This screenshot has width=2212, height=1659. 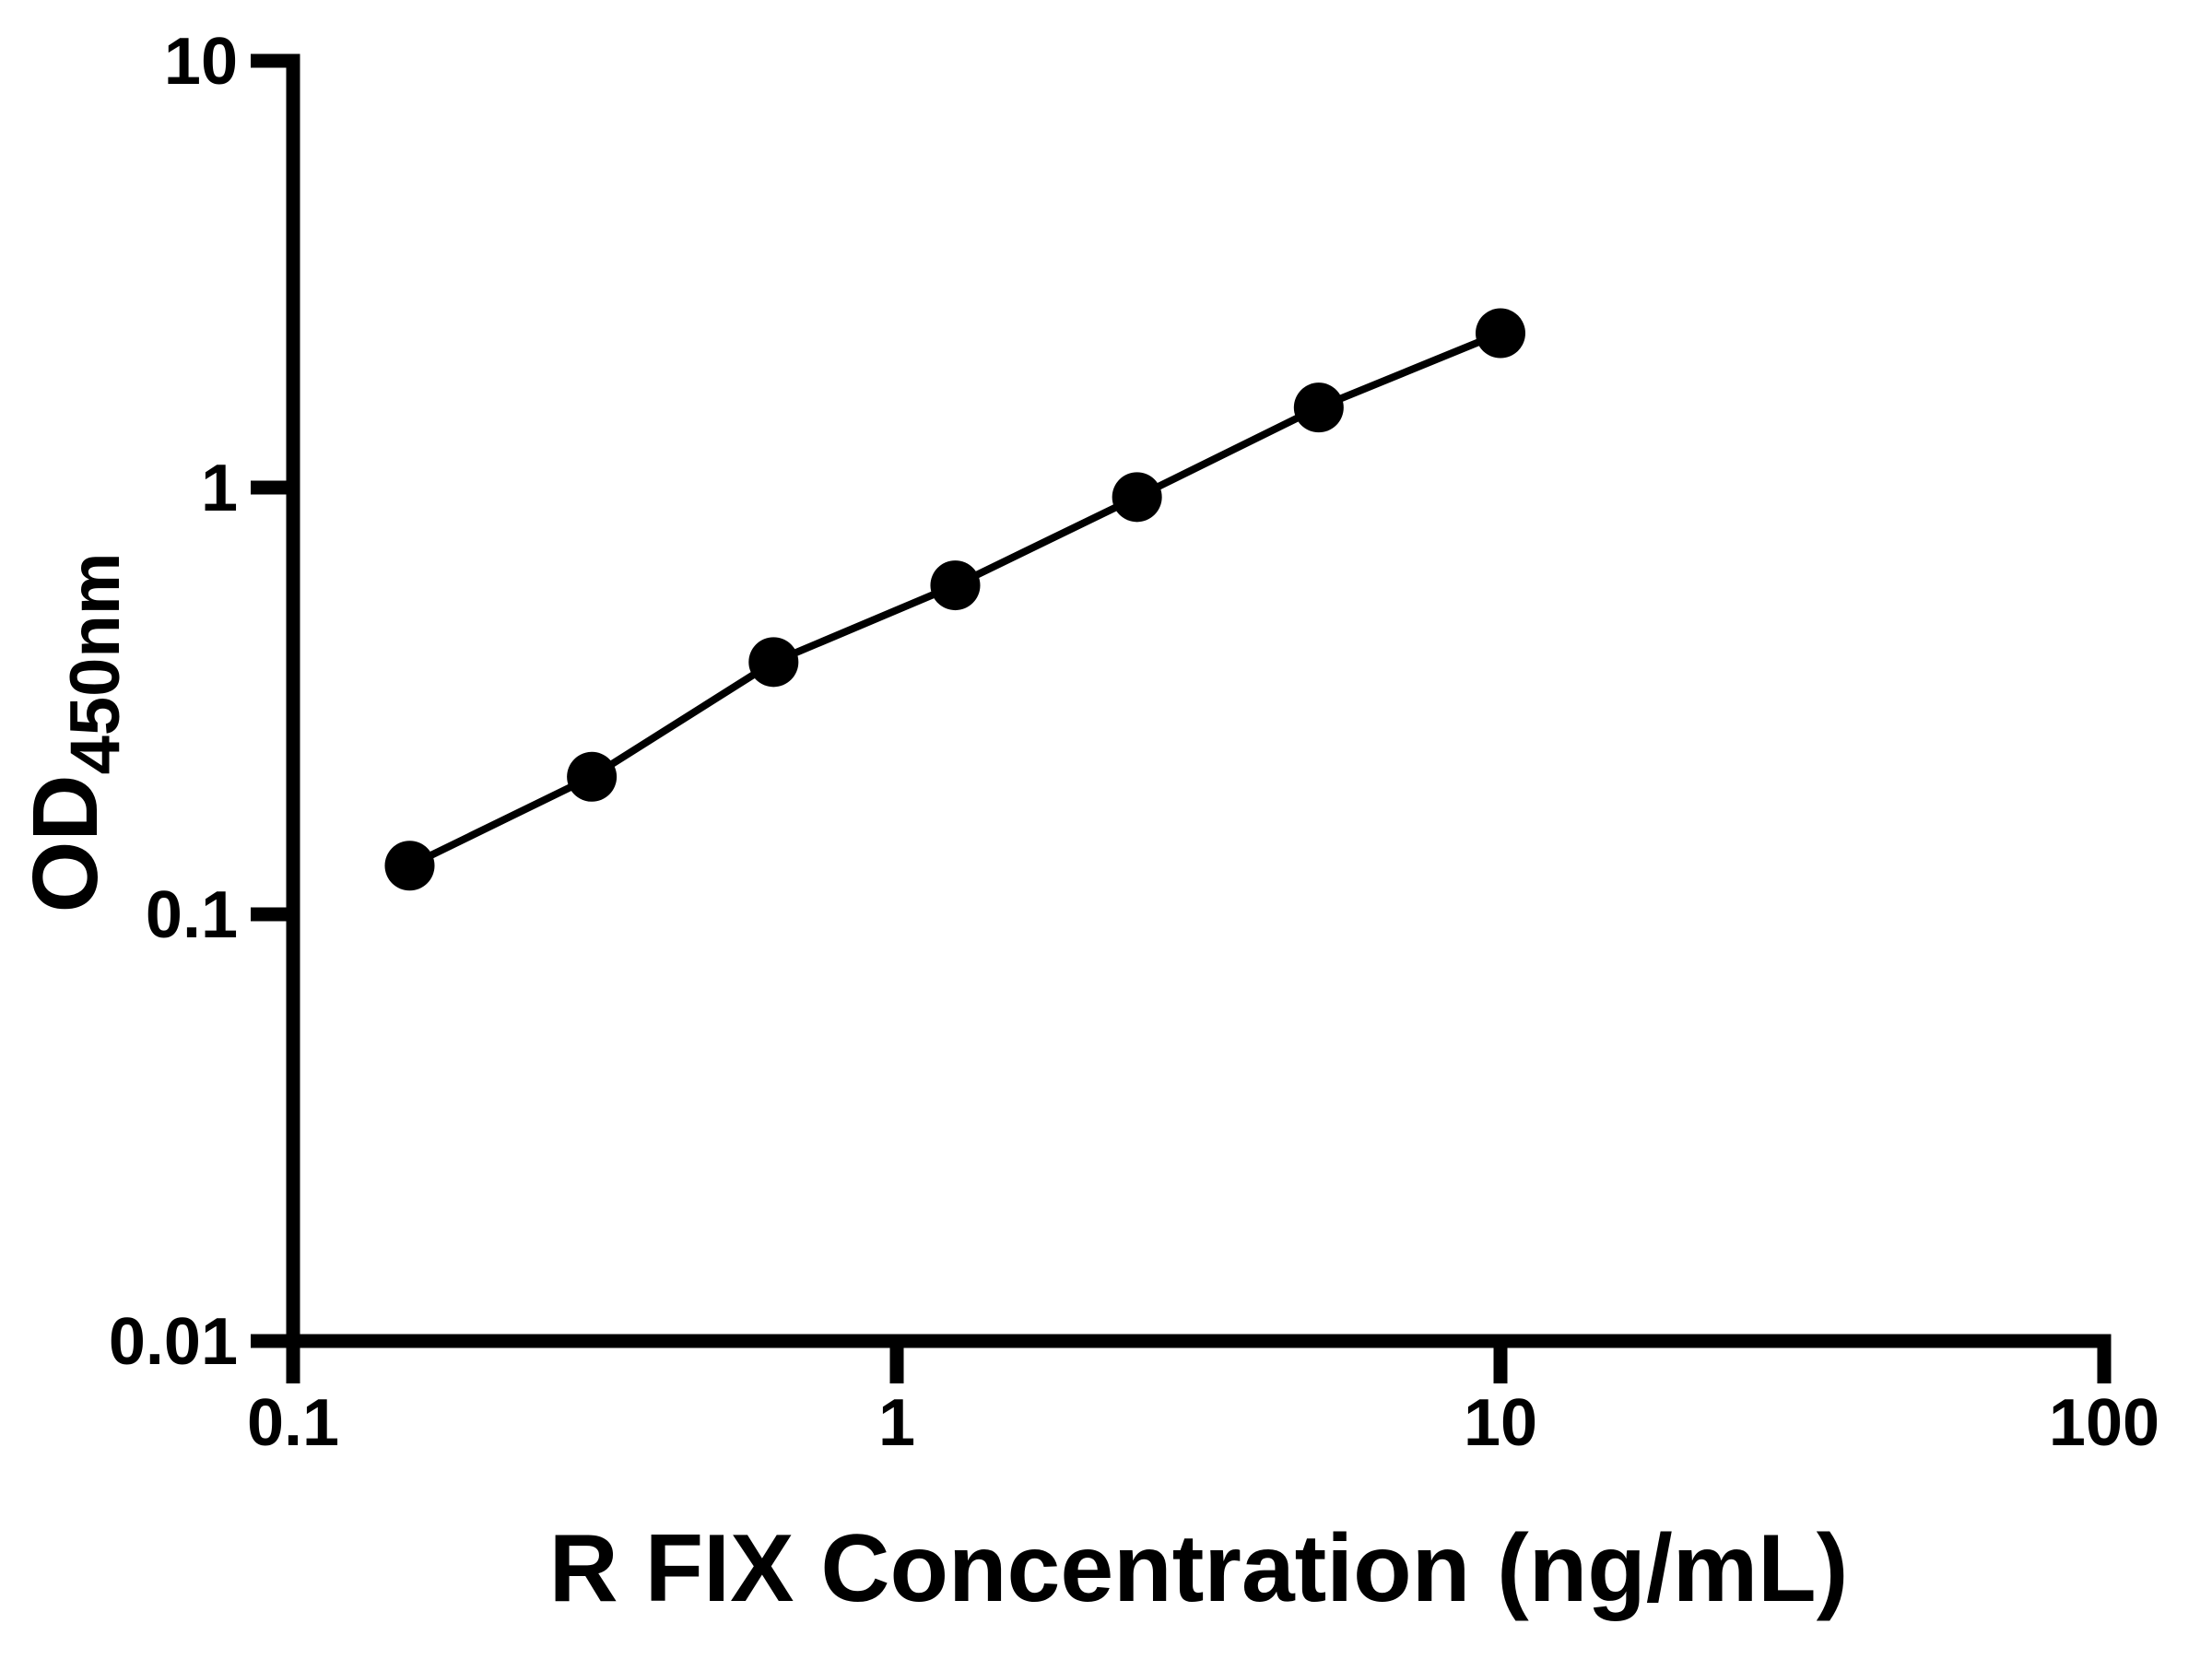 I want to click on x-tick-label: 1, so click(x=896, y=1423).